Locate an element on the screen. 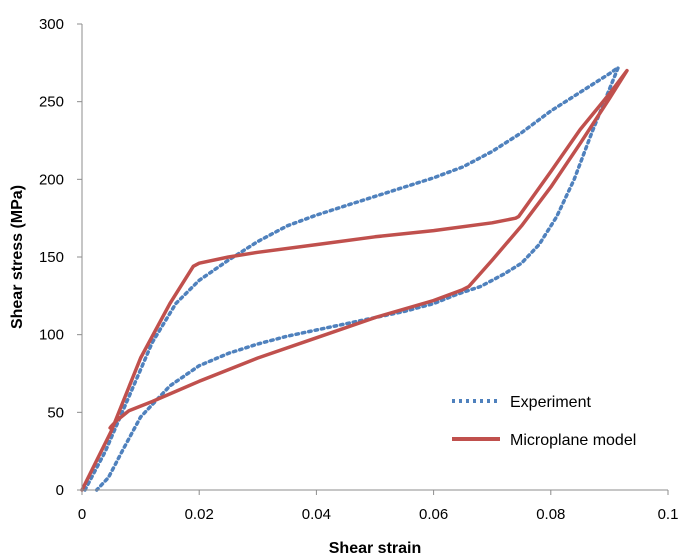  y-tick-label: 50 is located at coordinates (55, 412).